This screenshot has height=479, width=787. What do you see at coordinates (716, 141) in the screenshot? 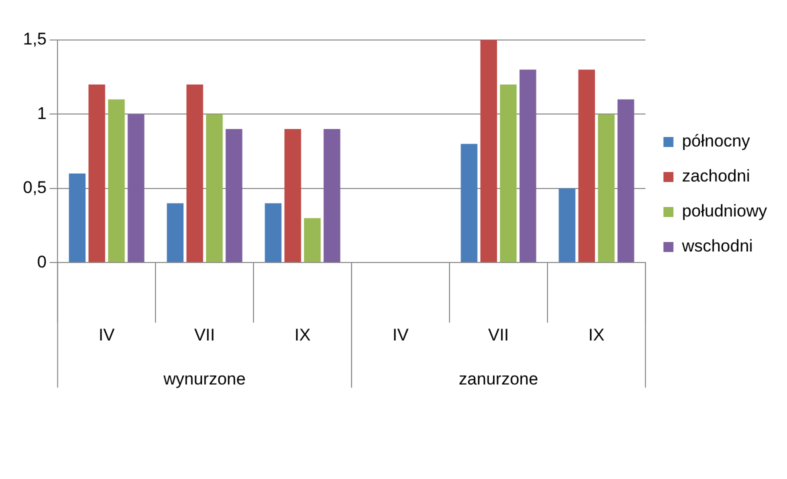
I see `legend-label: północny` at bounding box center [716, 141].